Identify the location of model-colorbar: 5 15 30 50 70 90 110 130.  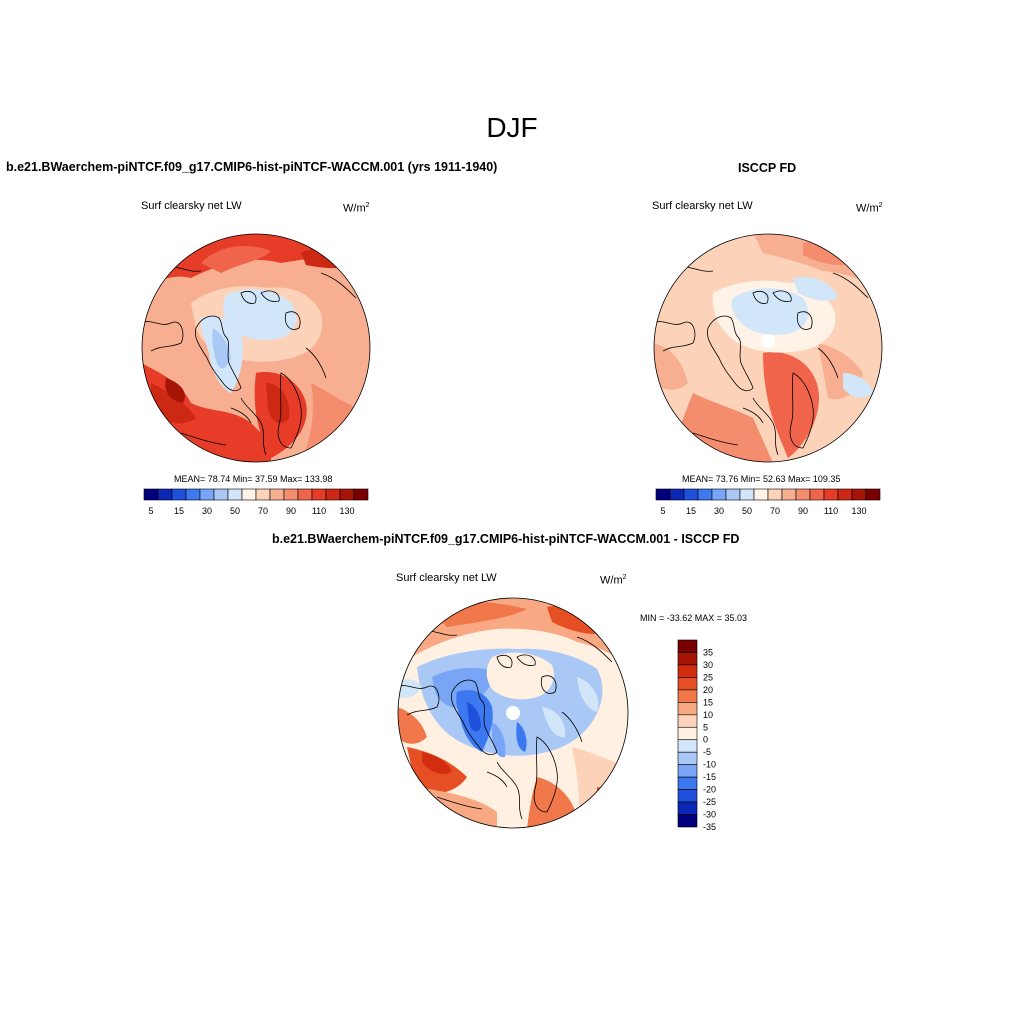
(256, 502).